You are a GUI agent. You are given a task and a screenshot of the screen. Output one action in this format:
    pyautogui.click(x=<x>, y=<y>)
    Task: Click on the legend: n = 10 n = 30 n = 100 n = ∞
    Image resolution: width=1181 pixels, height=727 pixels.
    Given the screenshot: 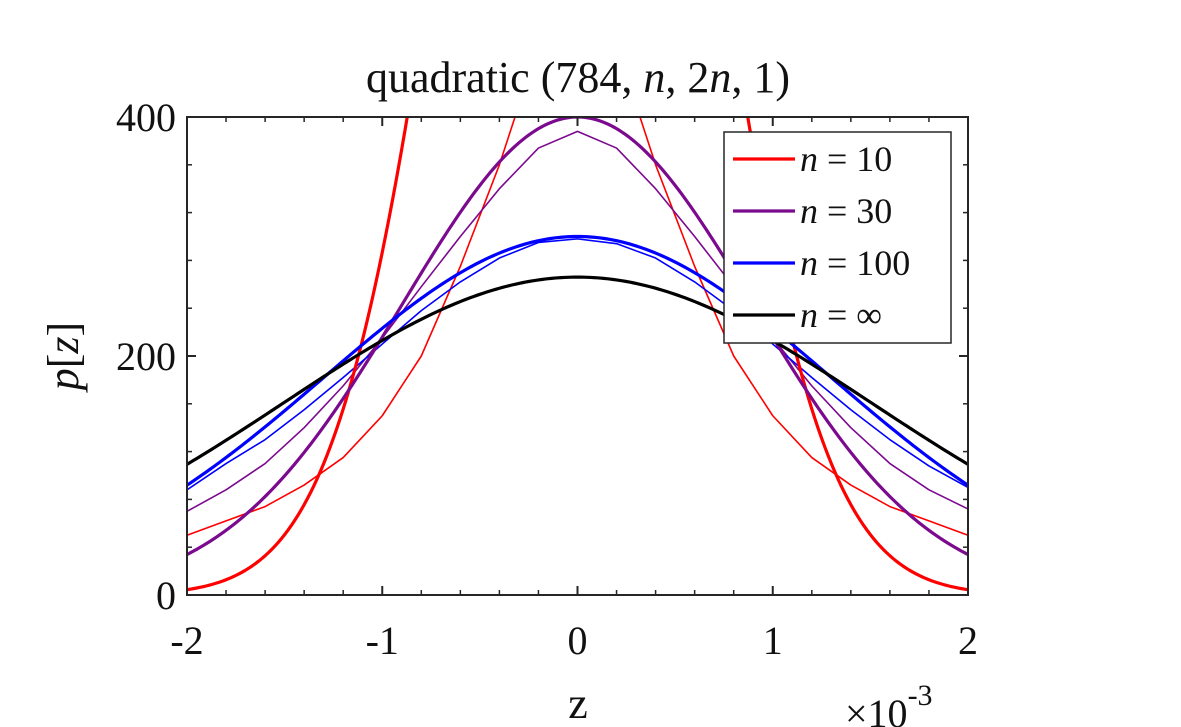 What is the action you would take?
    pyautogui.click(x=837, y=237)
    